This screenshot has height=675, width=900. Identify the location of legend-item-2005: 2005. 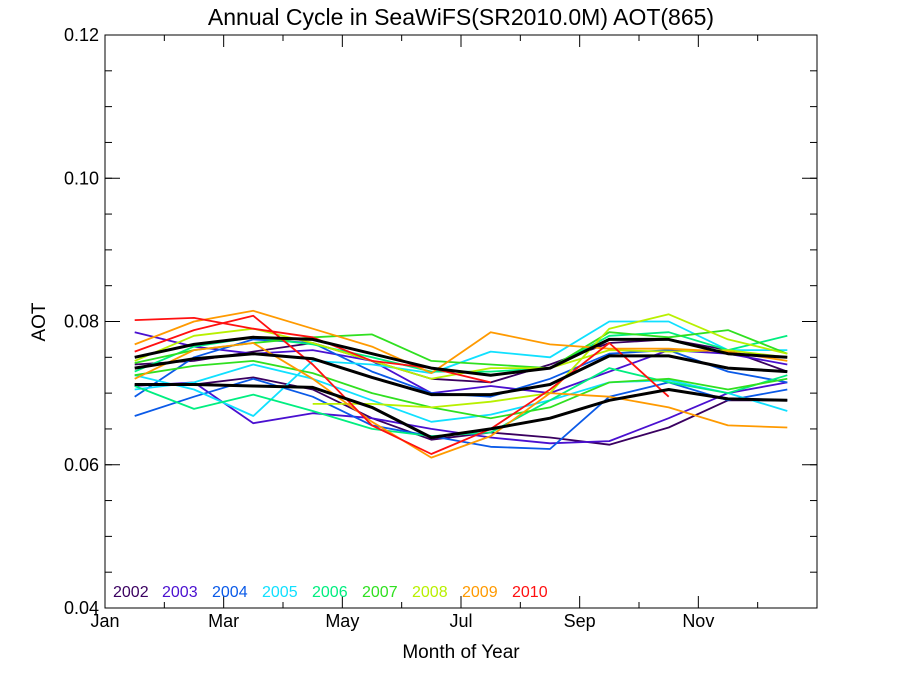
(280, 592).